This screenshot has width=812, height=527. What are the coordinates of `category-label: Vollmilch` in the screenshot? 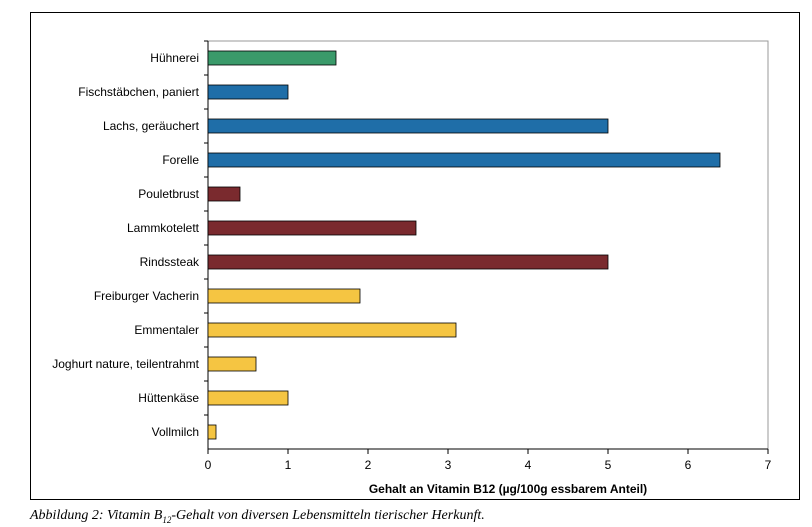 It's located at (175, 432).